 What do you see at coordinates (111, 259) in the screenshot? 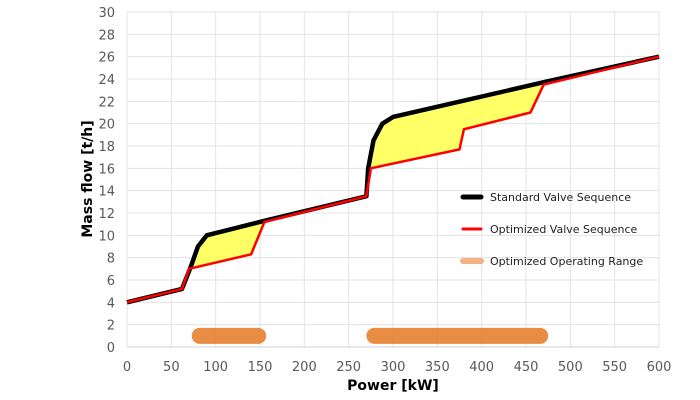
I see `y-tick-label: 8` at bounding box center [111, 259].